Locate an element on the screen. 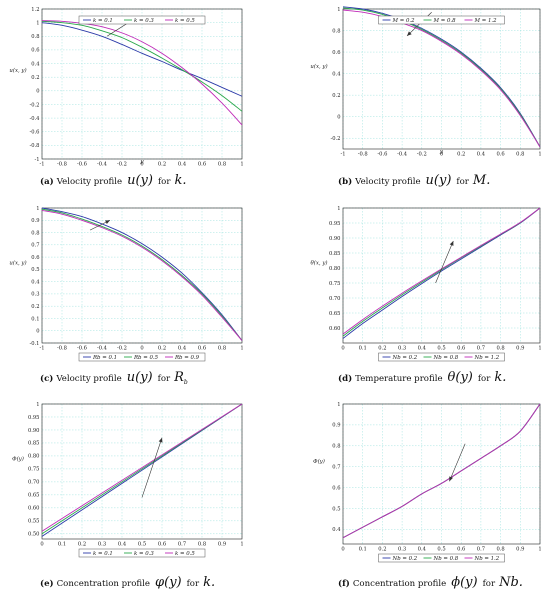 The width and height of the screenshot is (550, 599). caption-label: (b) is located at coordinates (345, 181).